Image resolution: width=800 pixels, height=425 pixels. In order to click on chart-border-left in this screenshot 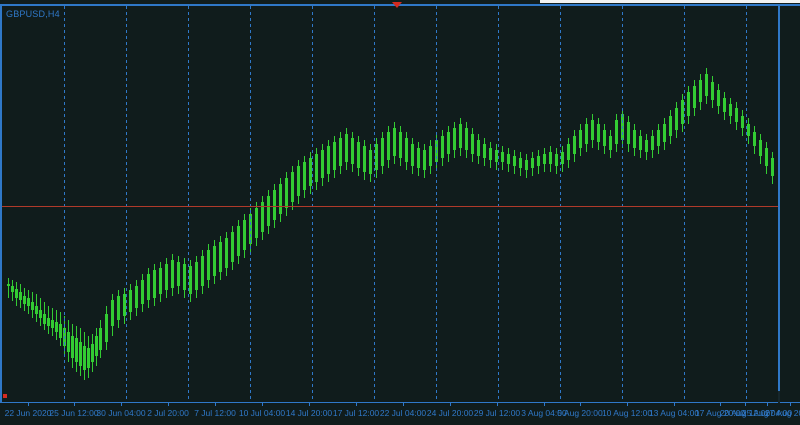, I will do `click(1, 203)`.